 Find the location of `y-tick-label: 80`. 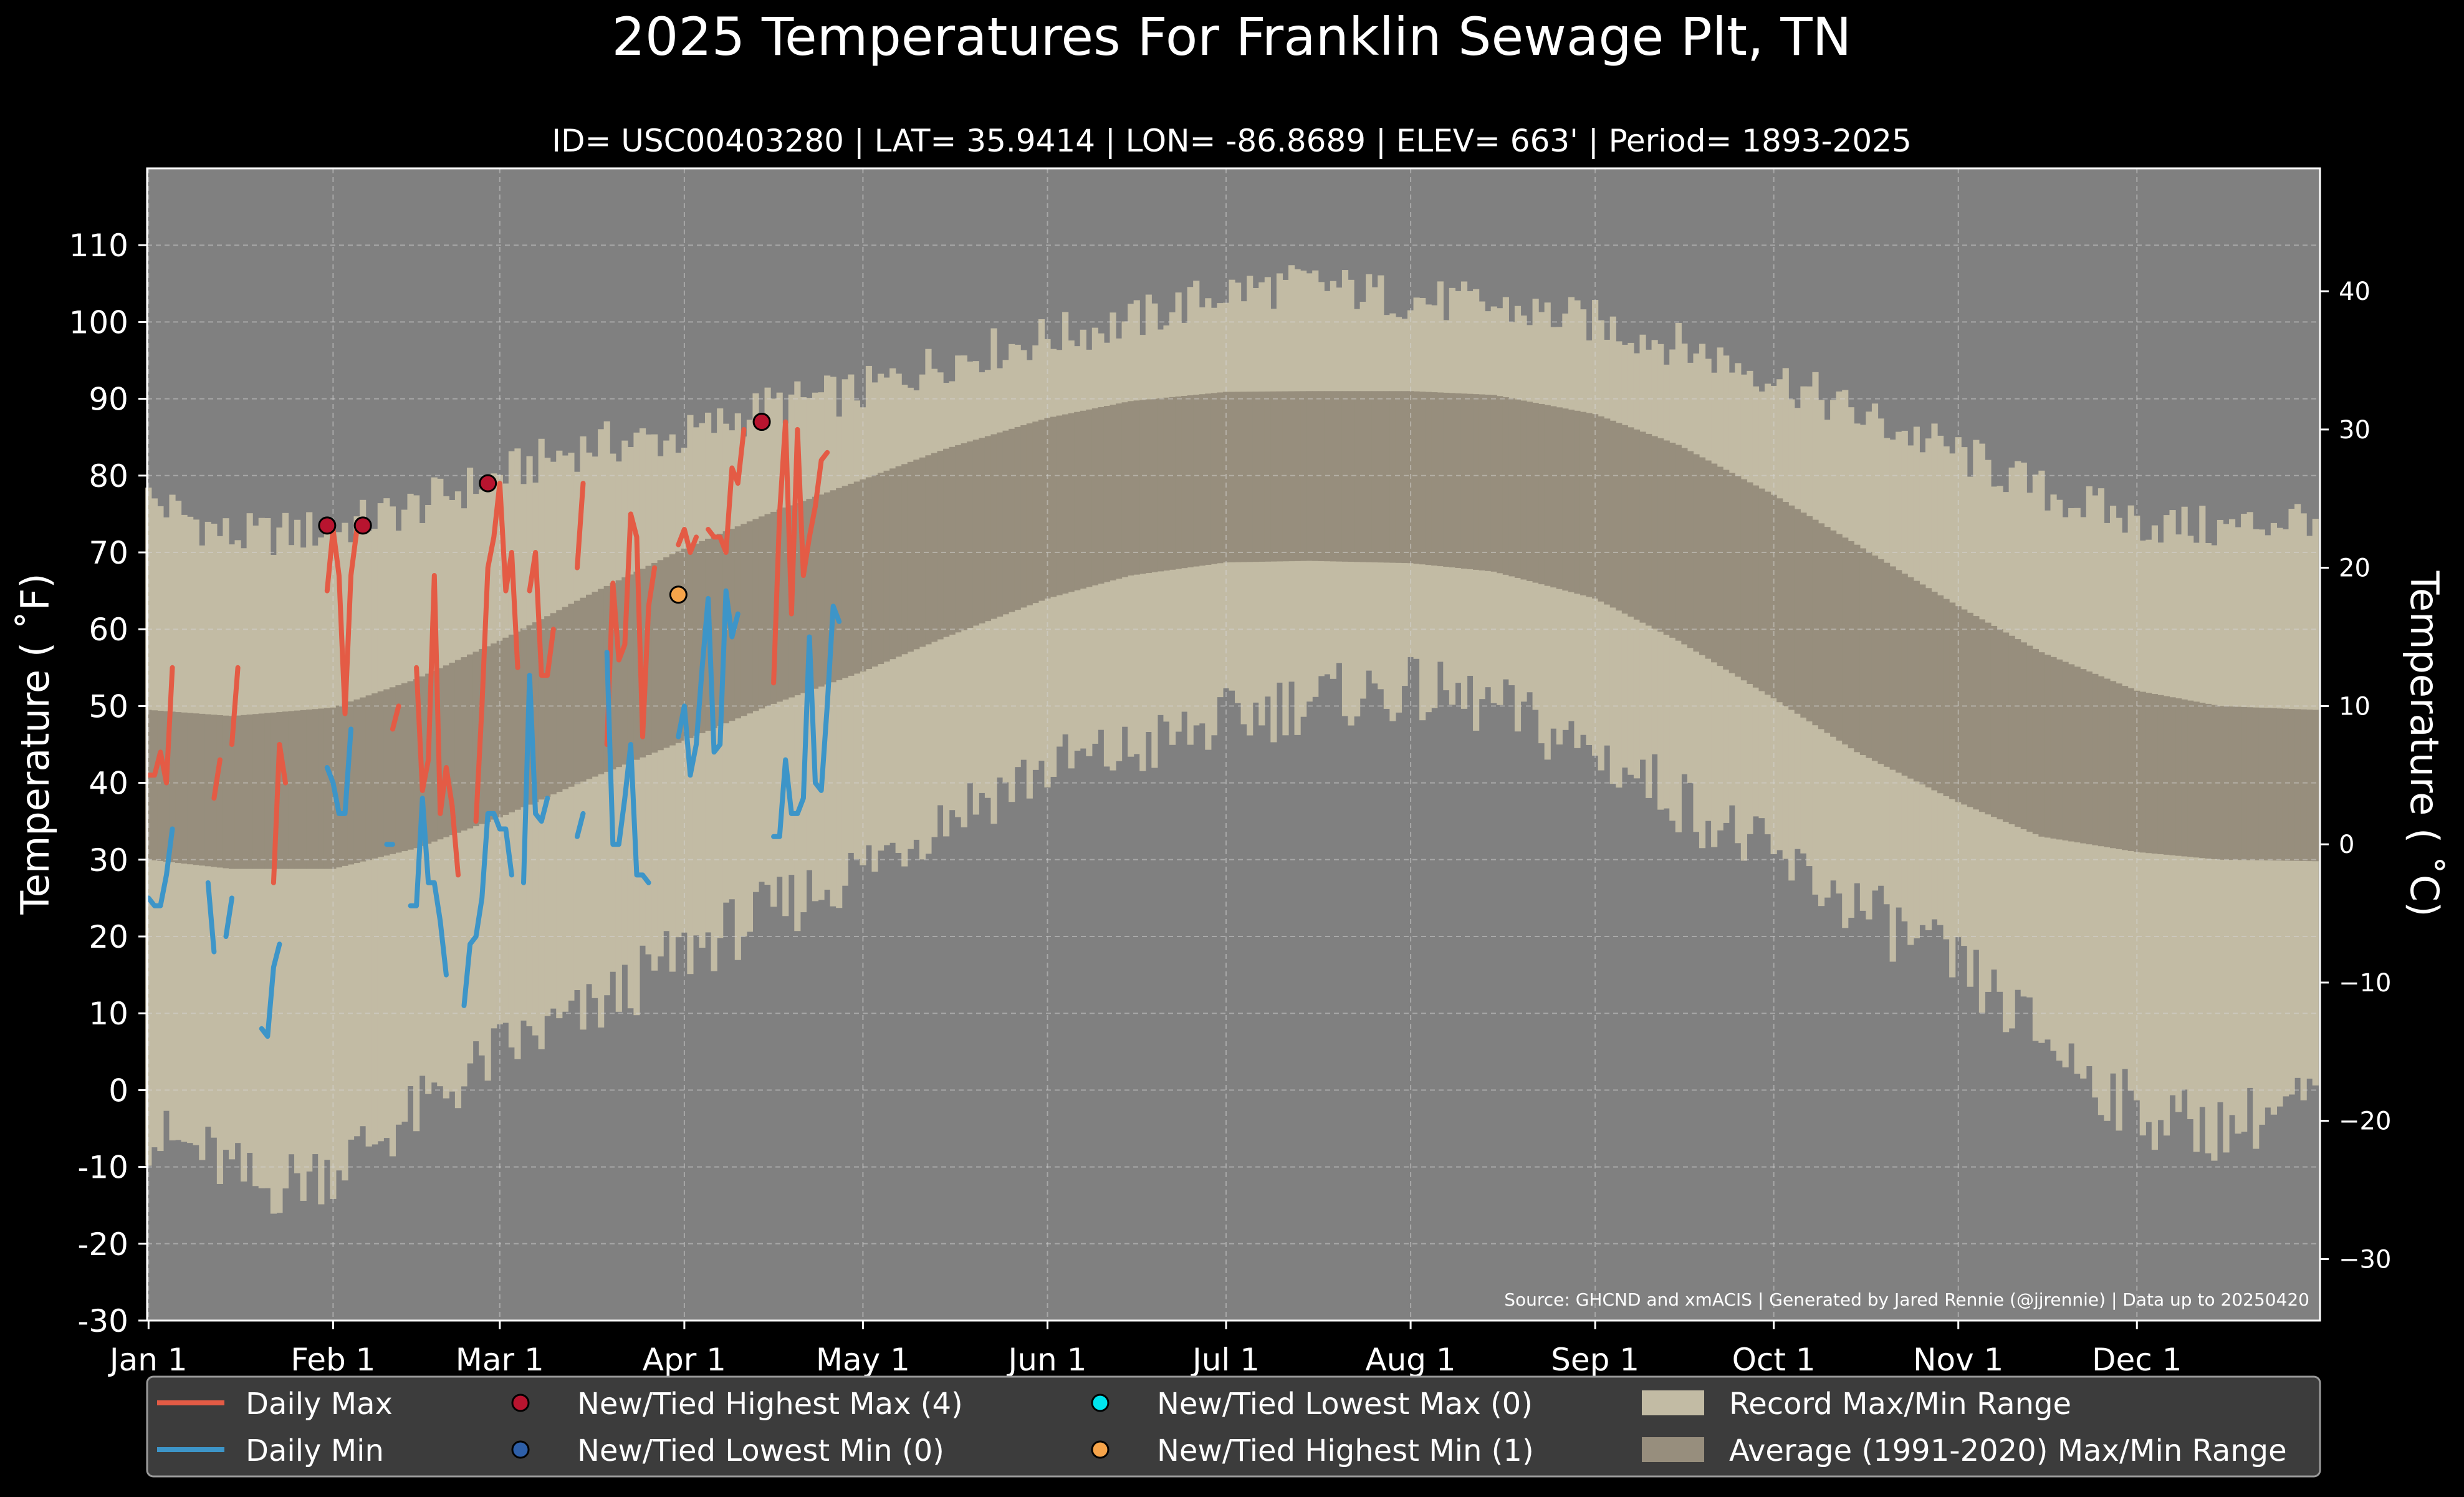

y-tick-label: 80 is located at coordinates (109, 476).